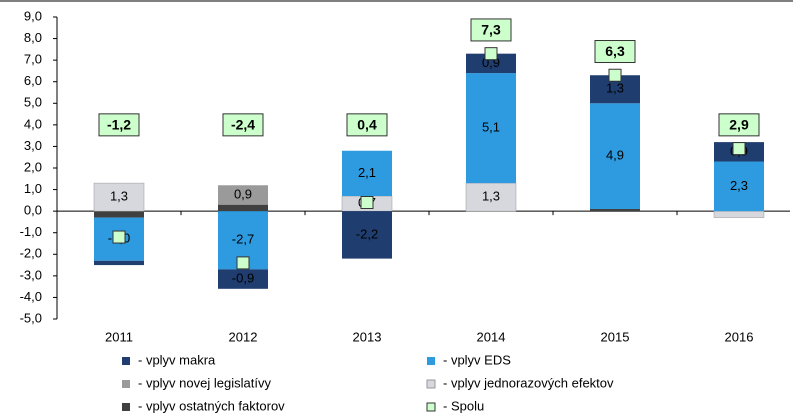 This screenshot has width=793, height=415. I want to click on y-tick-label: -1,0, so click(31, 231).